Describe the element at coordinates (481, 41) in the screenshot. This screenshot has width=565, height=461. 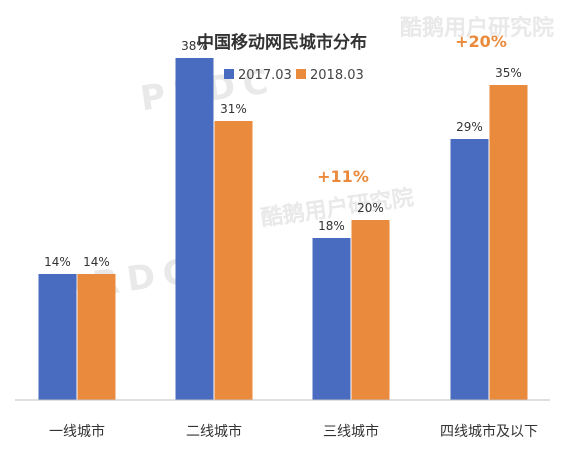
I see `growth-annotation: +20%` at that location.